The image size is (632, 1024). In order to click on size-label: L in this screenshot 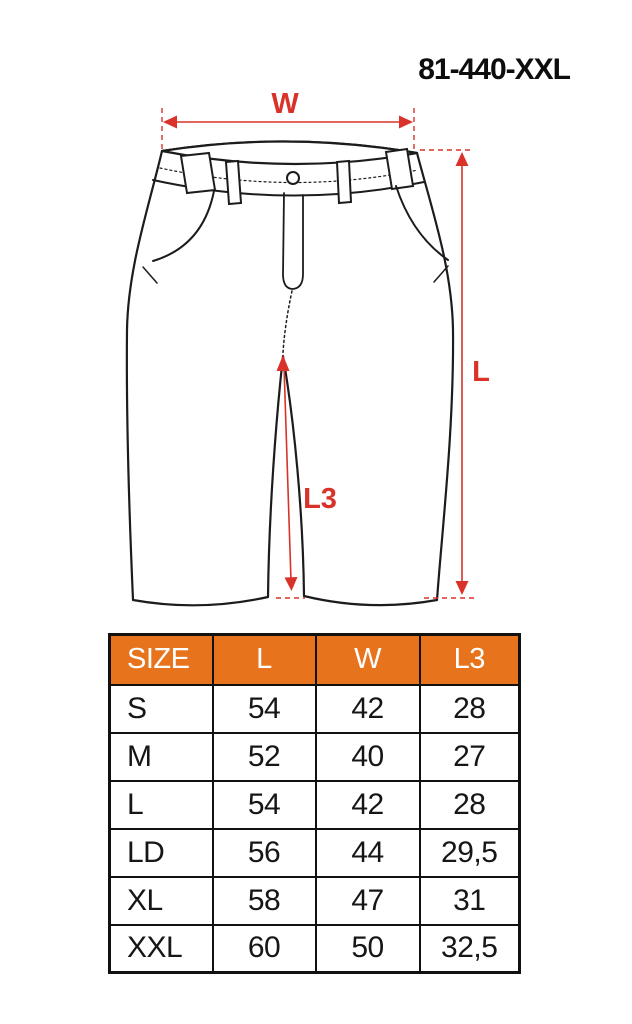, I will do `click(161, 804)`.